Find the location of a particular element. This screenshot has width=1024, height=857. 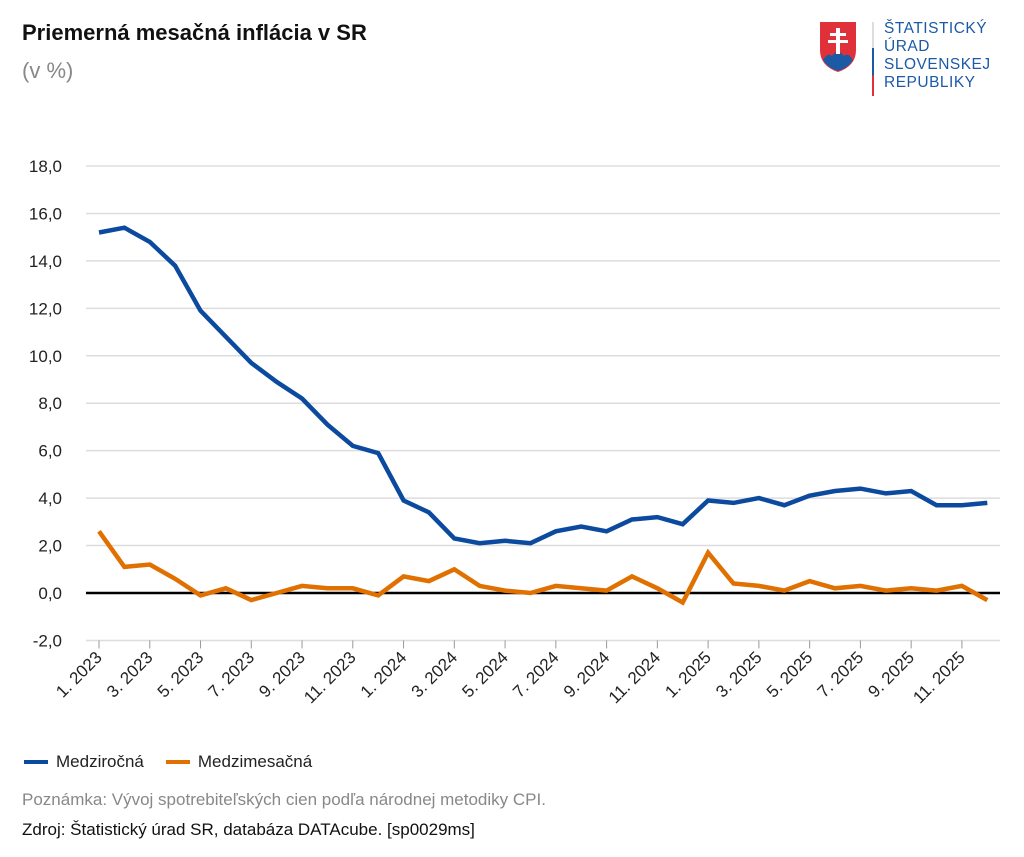

x-tick-label: 1. 2025 is located at coordinates (688, 675).